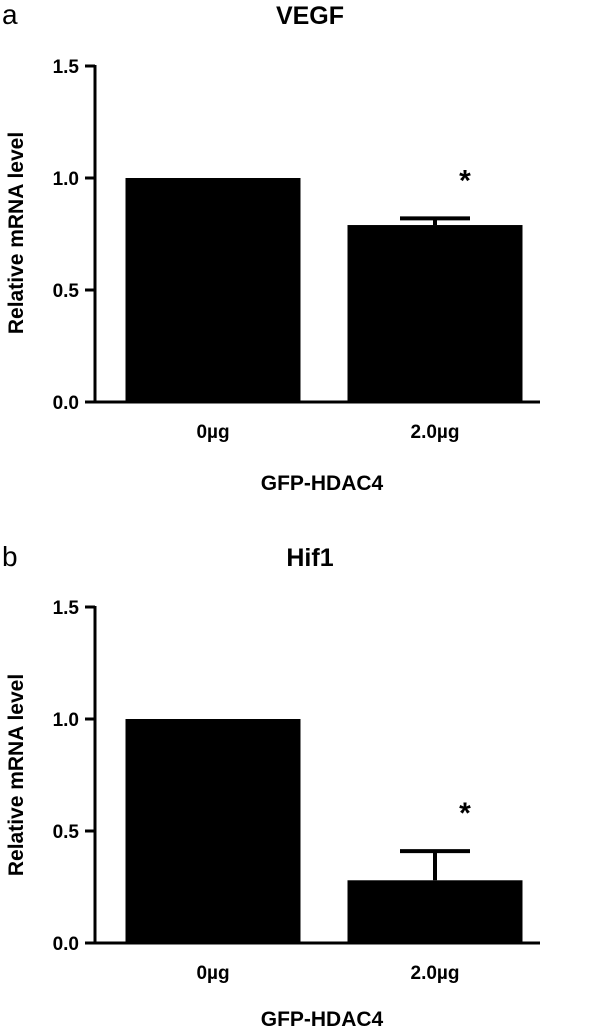  What do you see at coordinates (10, 15) in the screenshot?
I see `panel-letter: a` at bounding box center [10, 15].